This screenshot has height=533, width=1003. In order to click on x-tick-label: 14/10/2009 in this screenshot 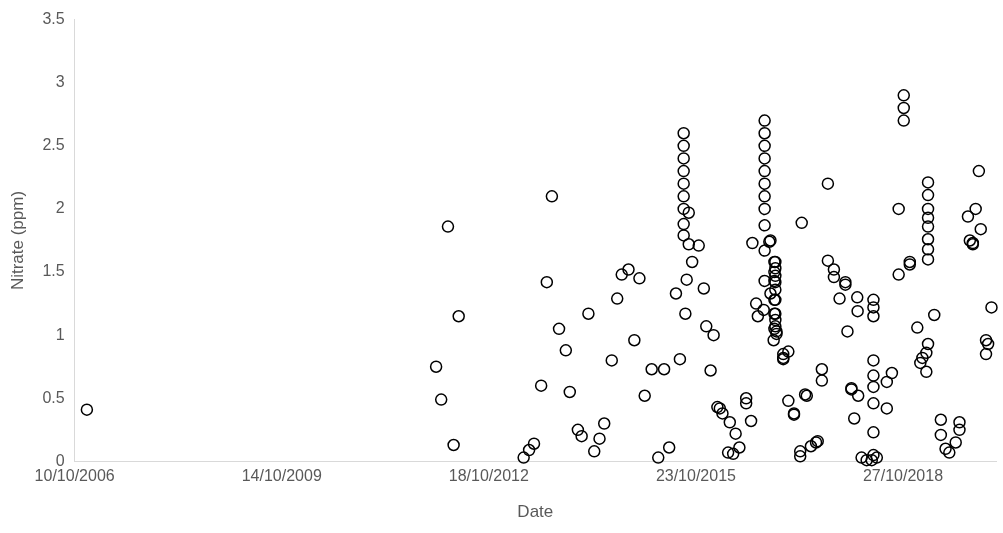, I will do `click(281, 476)`.